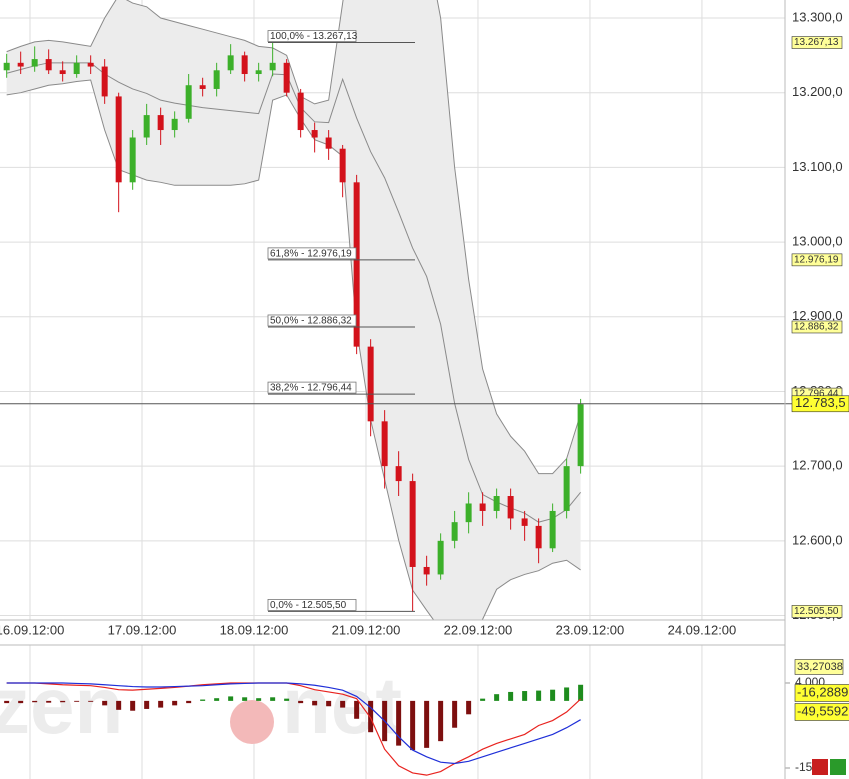  Describe the element at coordinates (252, 722) in the screenshot. I see `watermark-dot` at that location.